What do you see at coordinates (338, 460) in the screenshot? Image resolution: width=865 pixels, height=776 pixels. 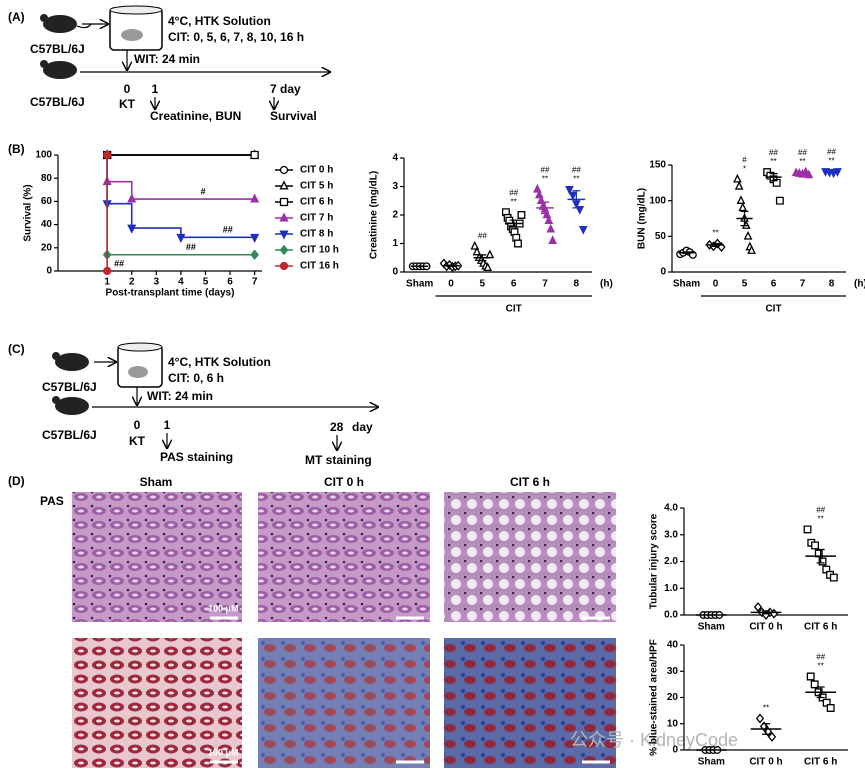 I see `time-event: MT staining` at bounding box center [338, 460].